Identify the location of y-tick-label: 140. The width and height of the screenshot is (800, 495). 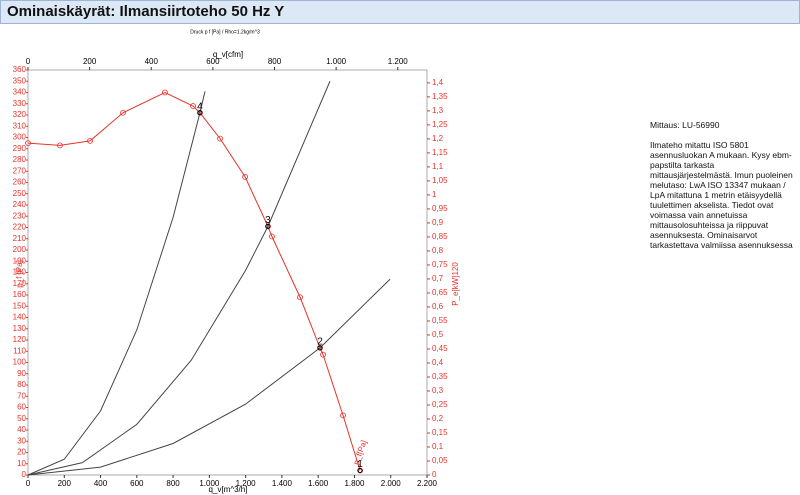
(20, 317).